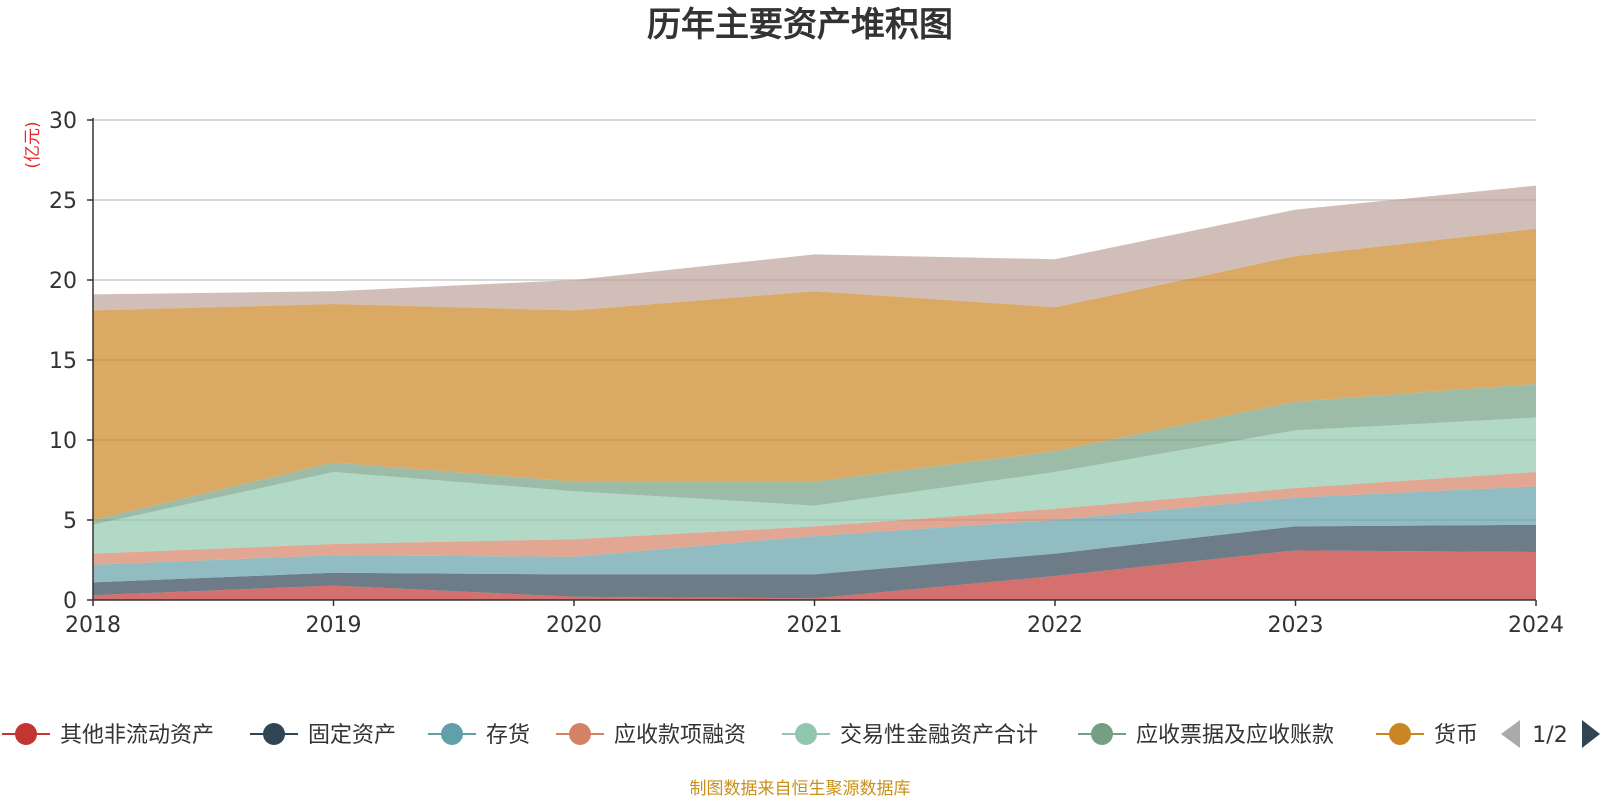 The height and width of the screenshot is (800, 1600). What do you see at coordinates (70, 601) in the screenshot?
I see `y-tick-label: 0` at bounding box center [70, 601].